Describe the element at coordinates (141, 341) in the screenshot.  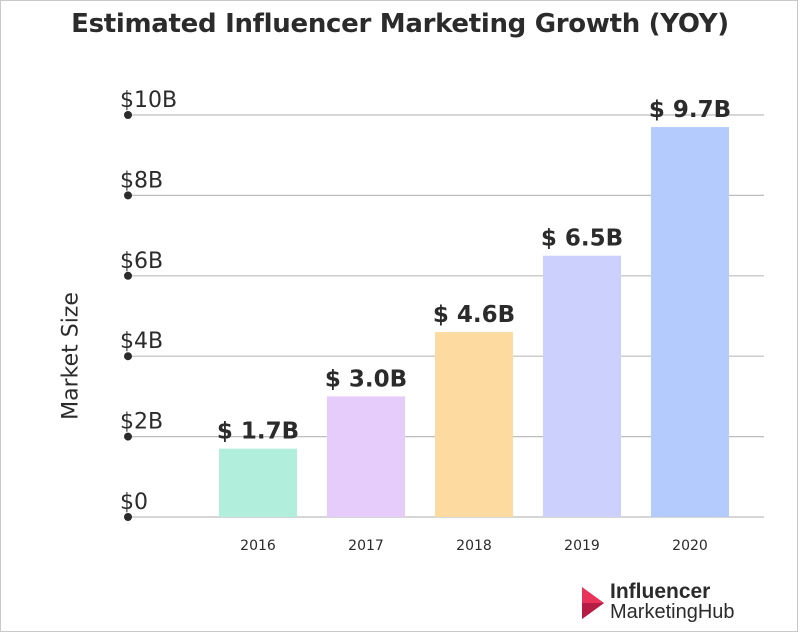
I see `y-tick-label: $4B` at that location.